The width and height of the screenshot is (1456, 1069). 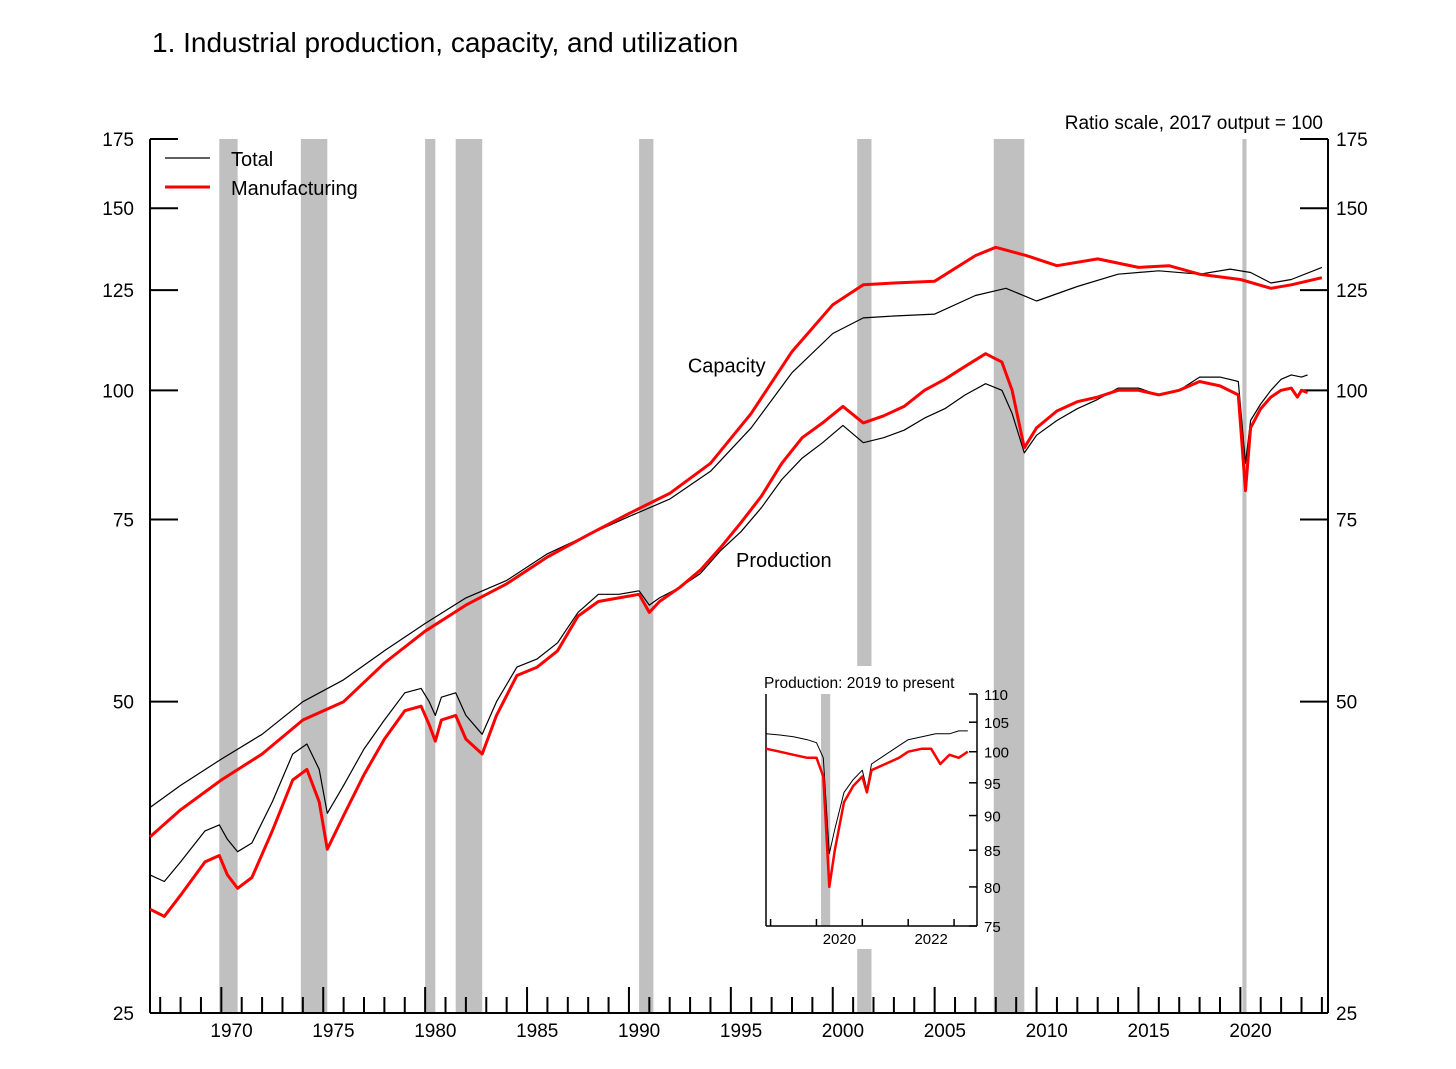 I want to click on inset-x-tick-label-2022: 2022, so click(x=930, y=939).